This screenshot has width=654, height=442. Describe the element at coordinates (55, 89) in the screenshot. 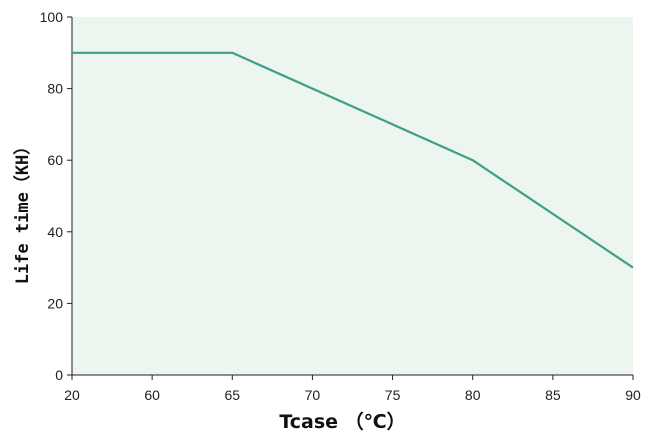

I see `y-tick-label: 80` at that location.